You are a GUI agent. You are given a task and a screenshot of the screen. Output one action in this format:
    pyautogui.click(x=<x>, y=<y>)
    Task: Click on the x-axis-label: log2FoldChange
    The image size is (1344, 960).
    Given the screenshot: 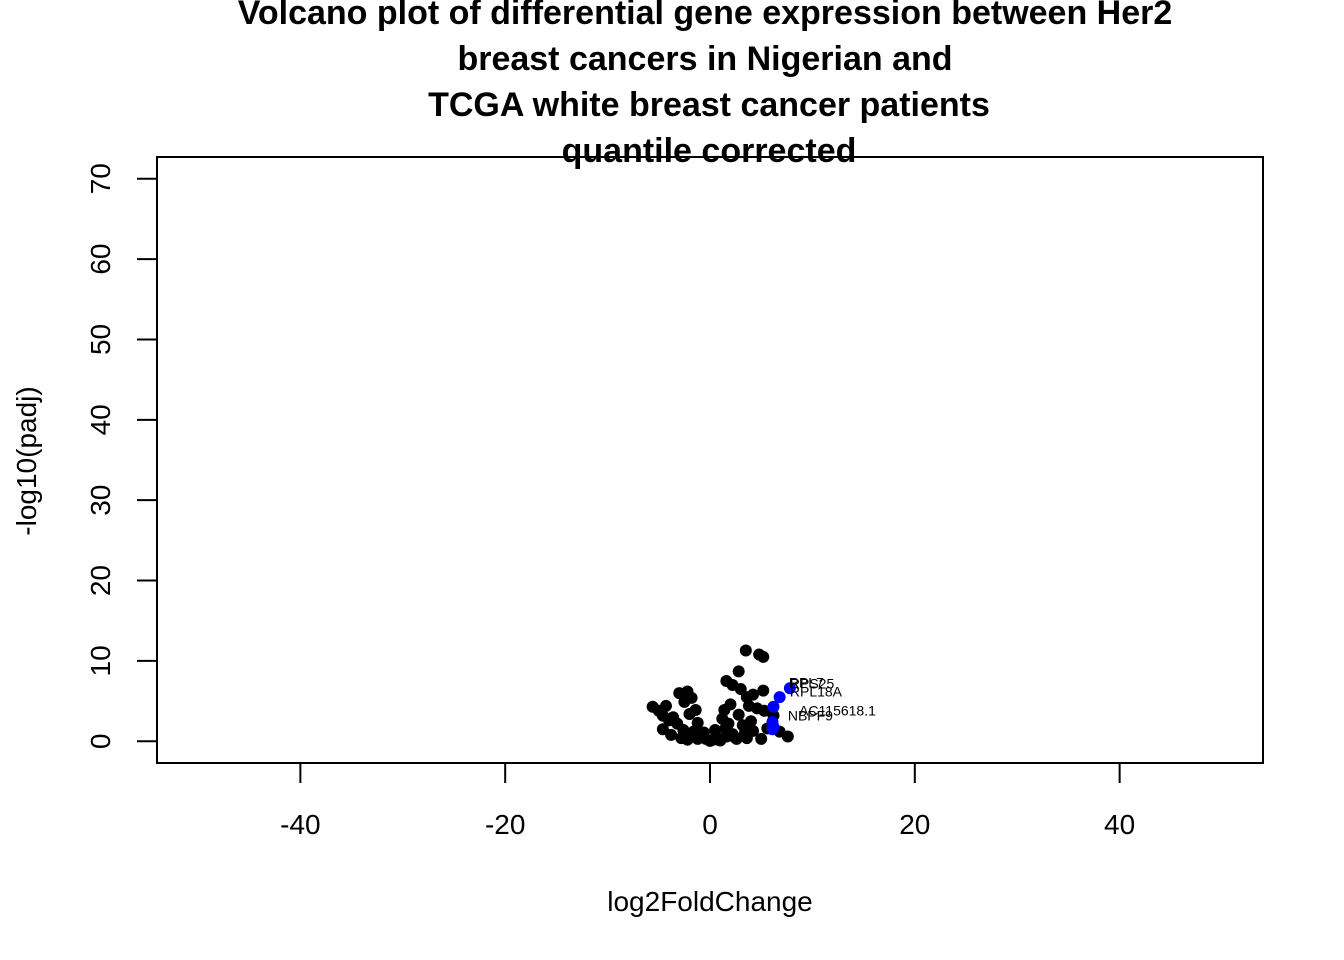 What is the action you would take?
    pyautogui.click(x=710, y=901)
    